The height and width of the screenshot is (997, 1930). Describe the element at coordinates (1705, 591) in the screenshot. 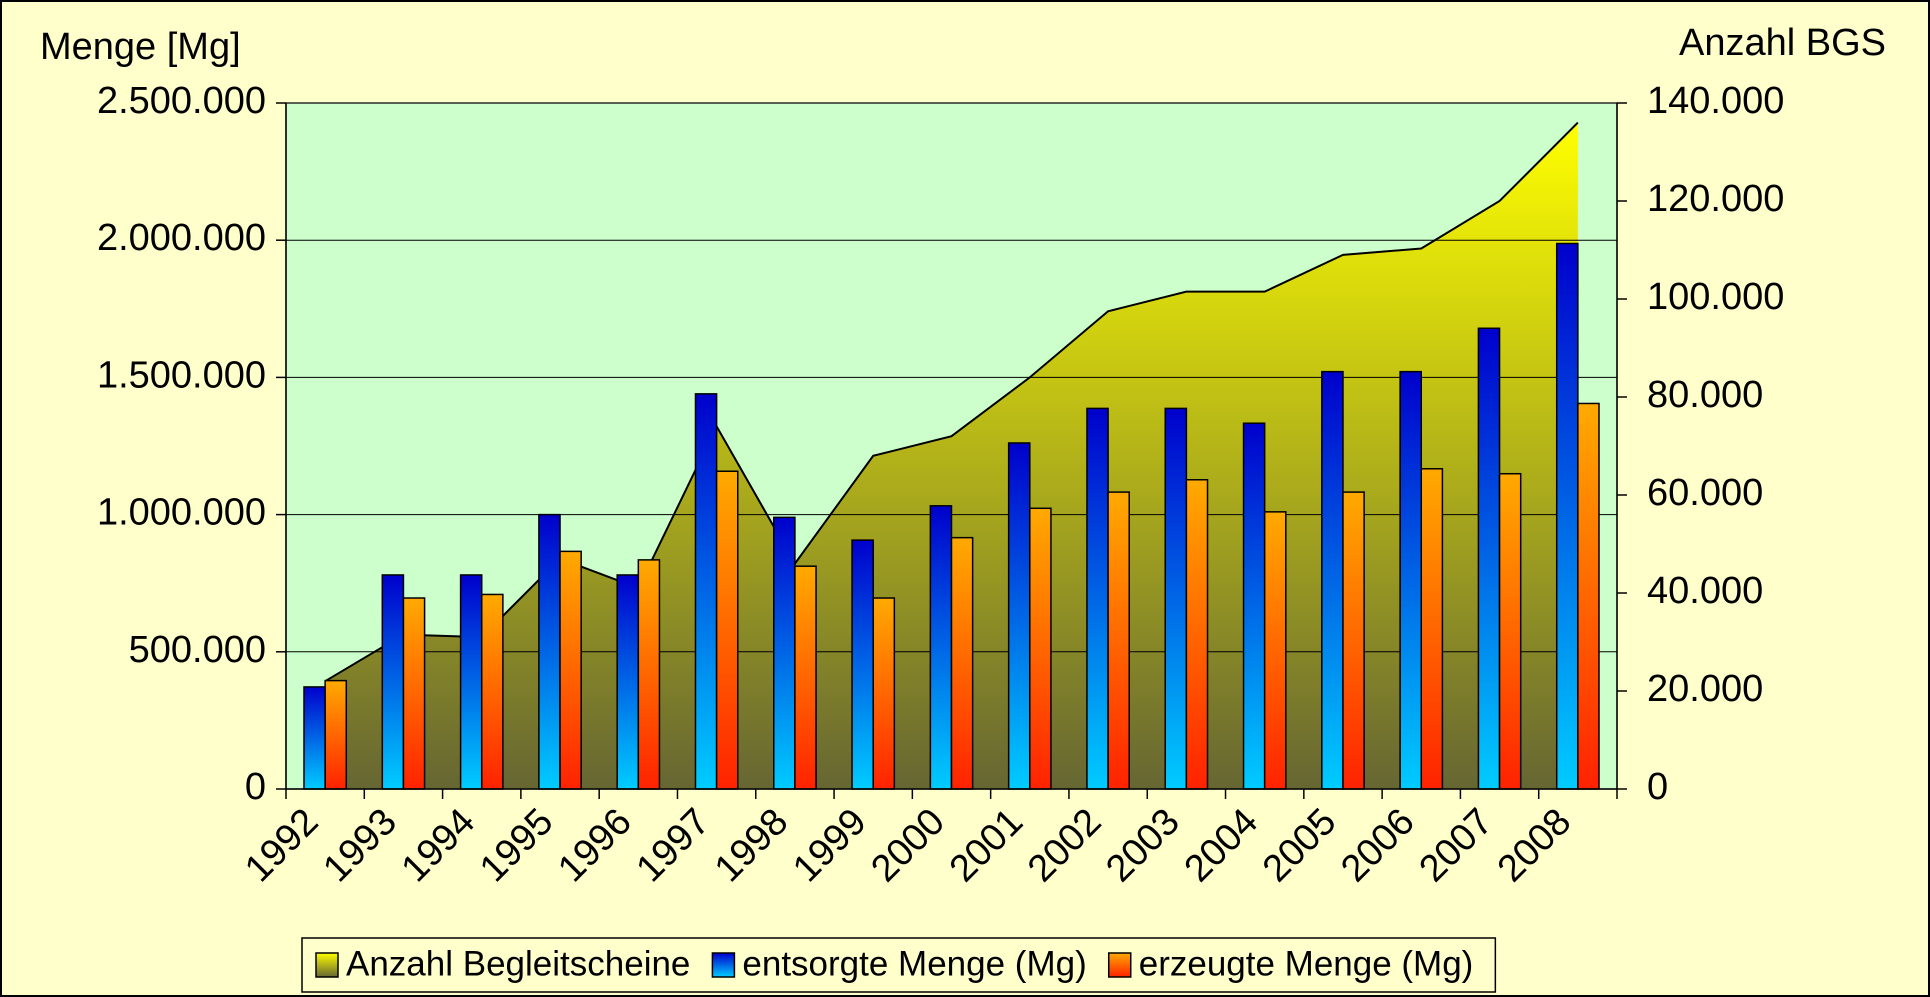

I see `y2-tick-label: 40.000` at that location.